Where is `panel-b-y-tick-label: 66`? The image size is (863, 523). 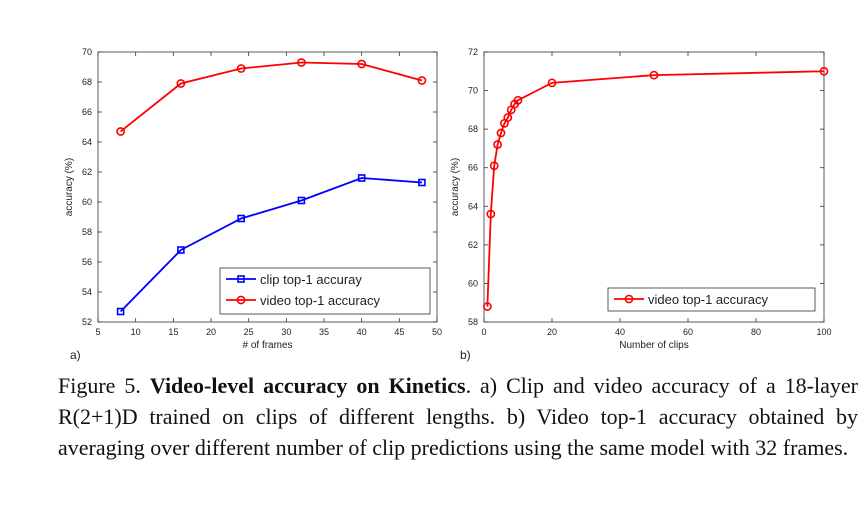 panel-b-y-tick-label: 66 is located at coordinates (473, 168).